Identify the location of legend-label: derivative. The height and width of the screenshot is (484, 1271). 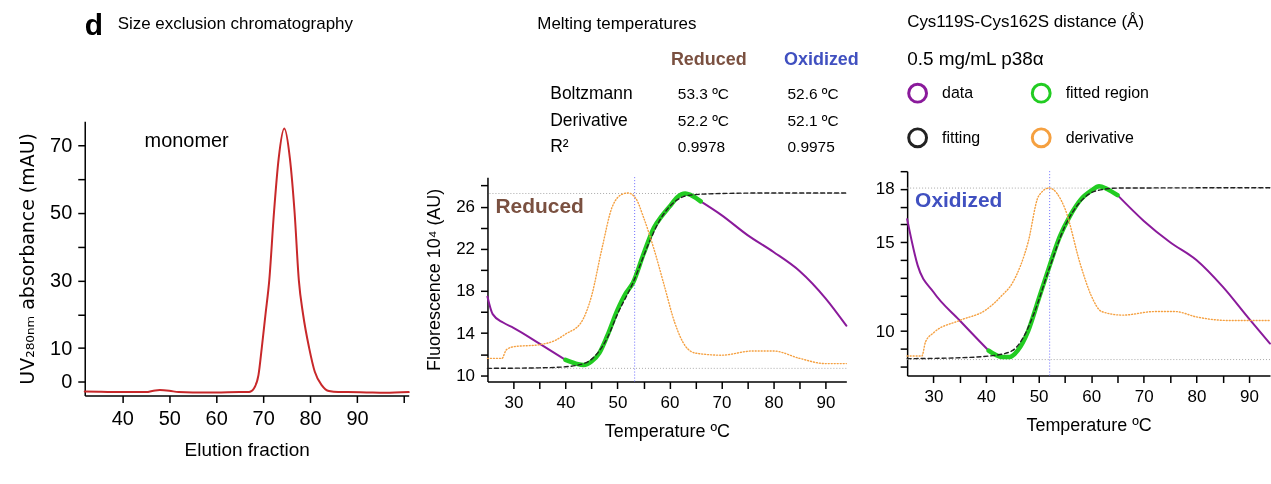
(1099, 137).